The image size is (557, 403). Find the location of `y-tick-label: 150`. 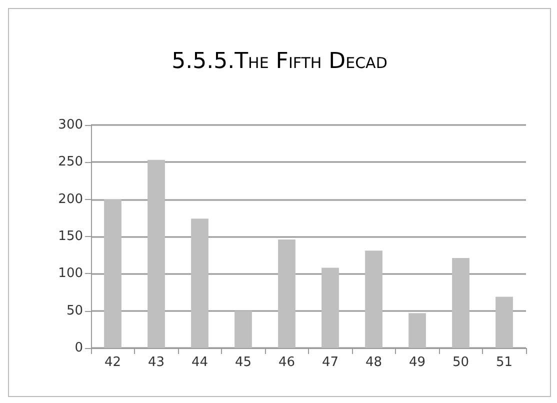

y-tick-label: 150 is located at coordinates (70, 236).